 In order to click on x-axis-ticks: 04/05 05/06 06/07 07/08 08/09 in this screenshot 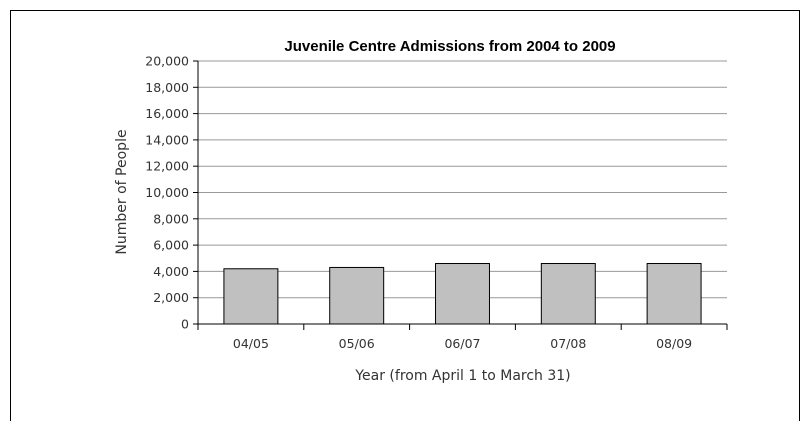, I will do `click(462, 337)`.